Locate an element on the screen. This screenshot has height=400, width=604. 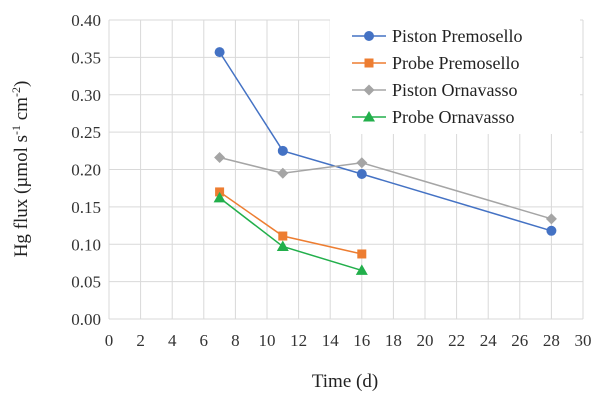
series-probe-ornavasso is located at coordinates (290, 233).